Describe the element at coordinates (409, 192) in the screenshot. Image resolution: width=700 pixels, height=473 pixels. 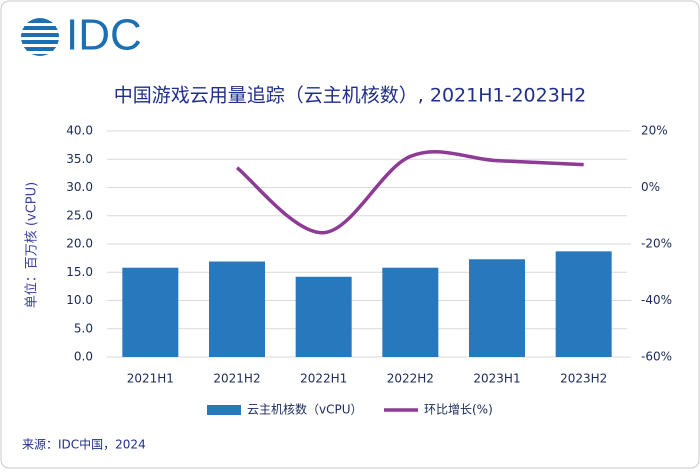
I see `line` at that location.